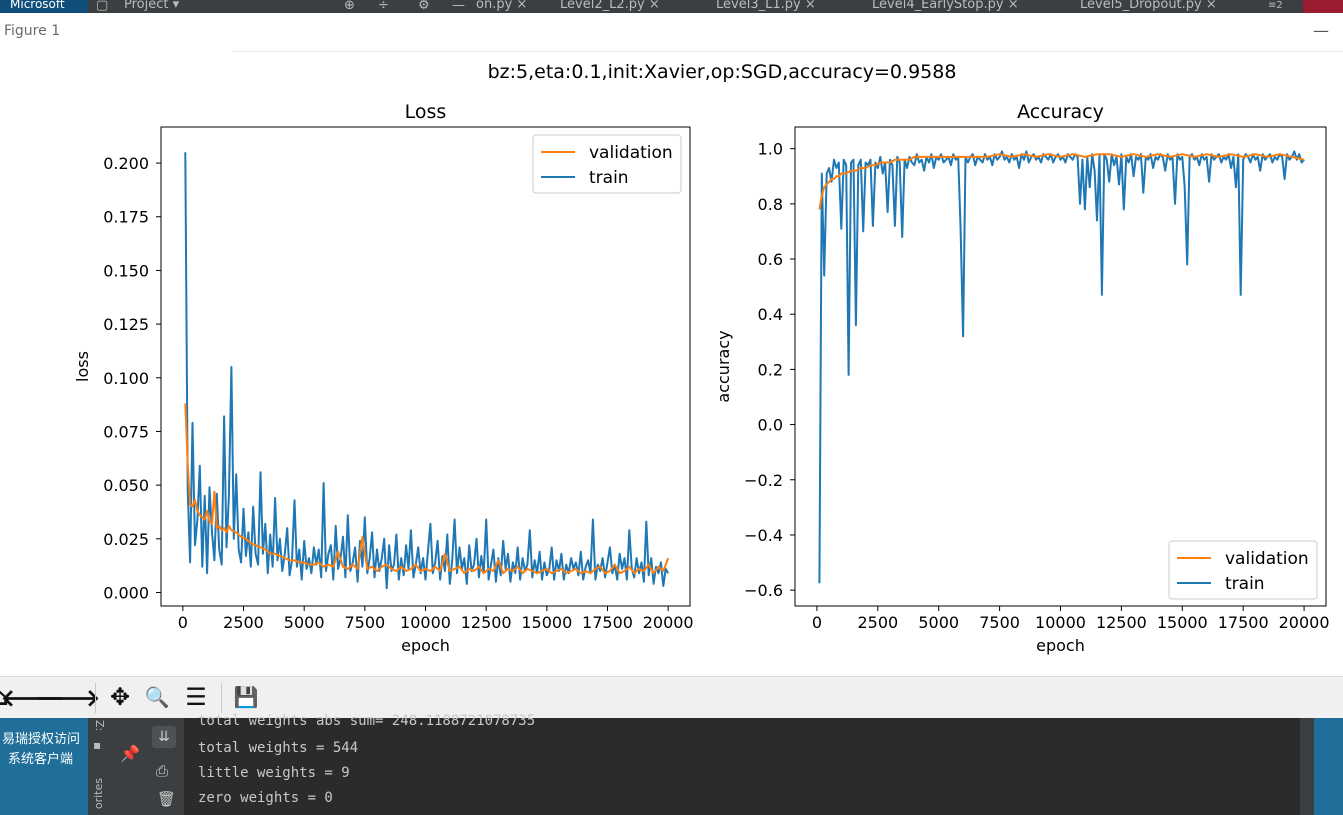 This screenshot has width=1343, height=815. Describe the element at coordinates (770, 314) in the screenshot. I see `y-tick-label: 0.4` at that location.